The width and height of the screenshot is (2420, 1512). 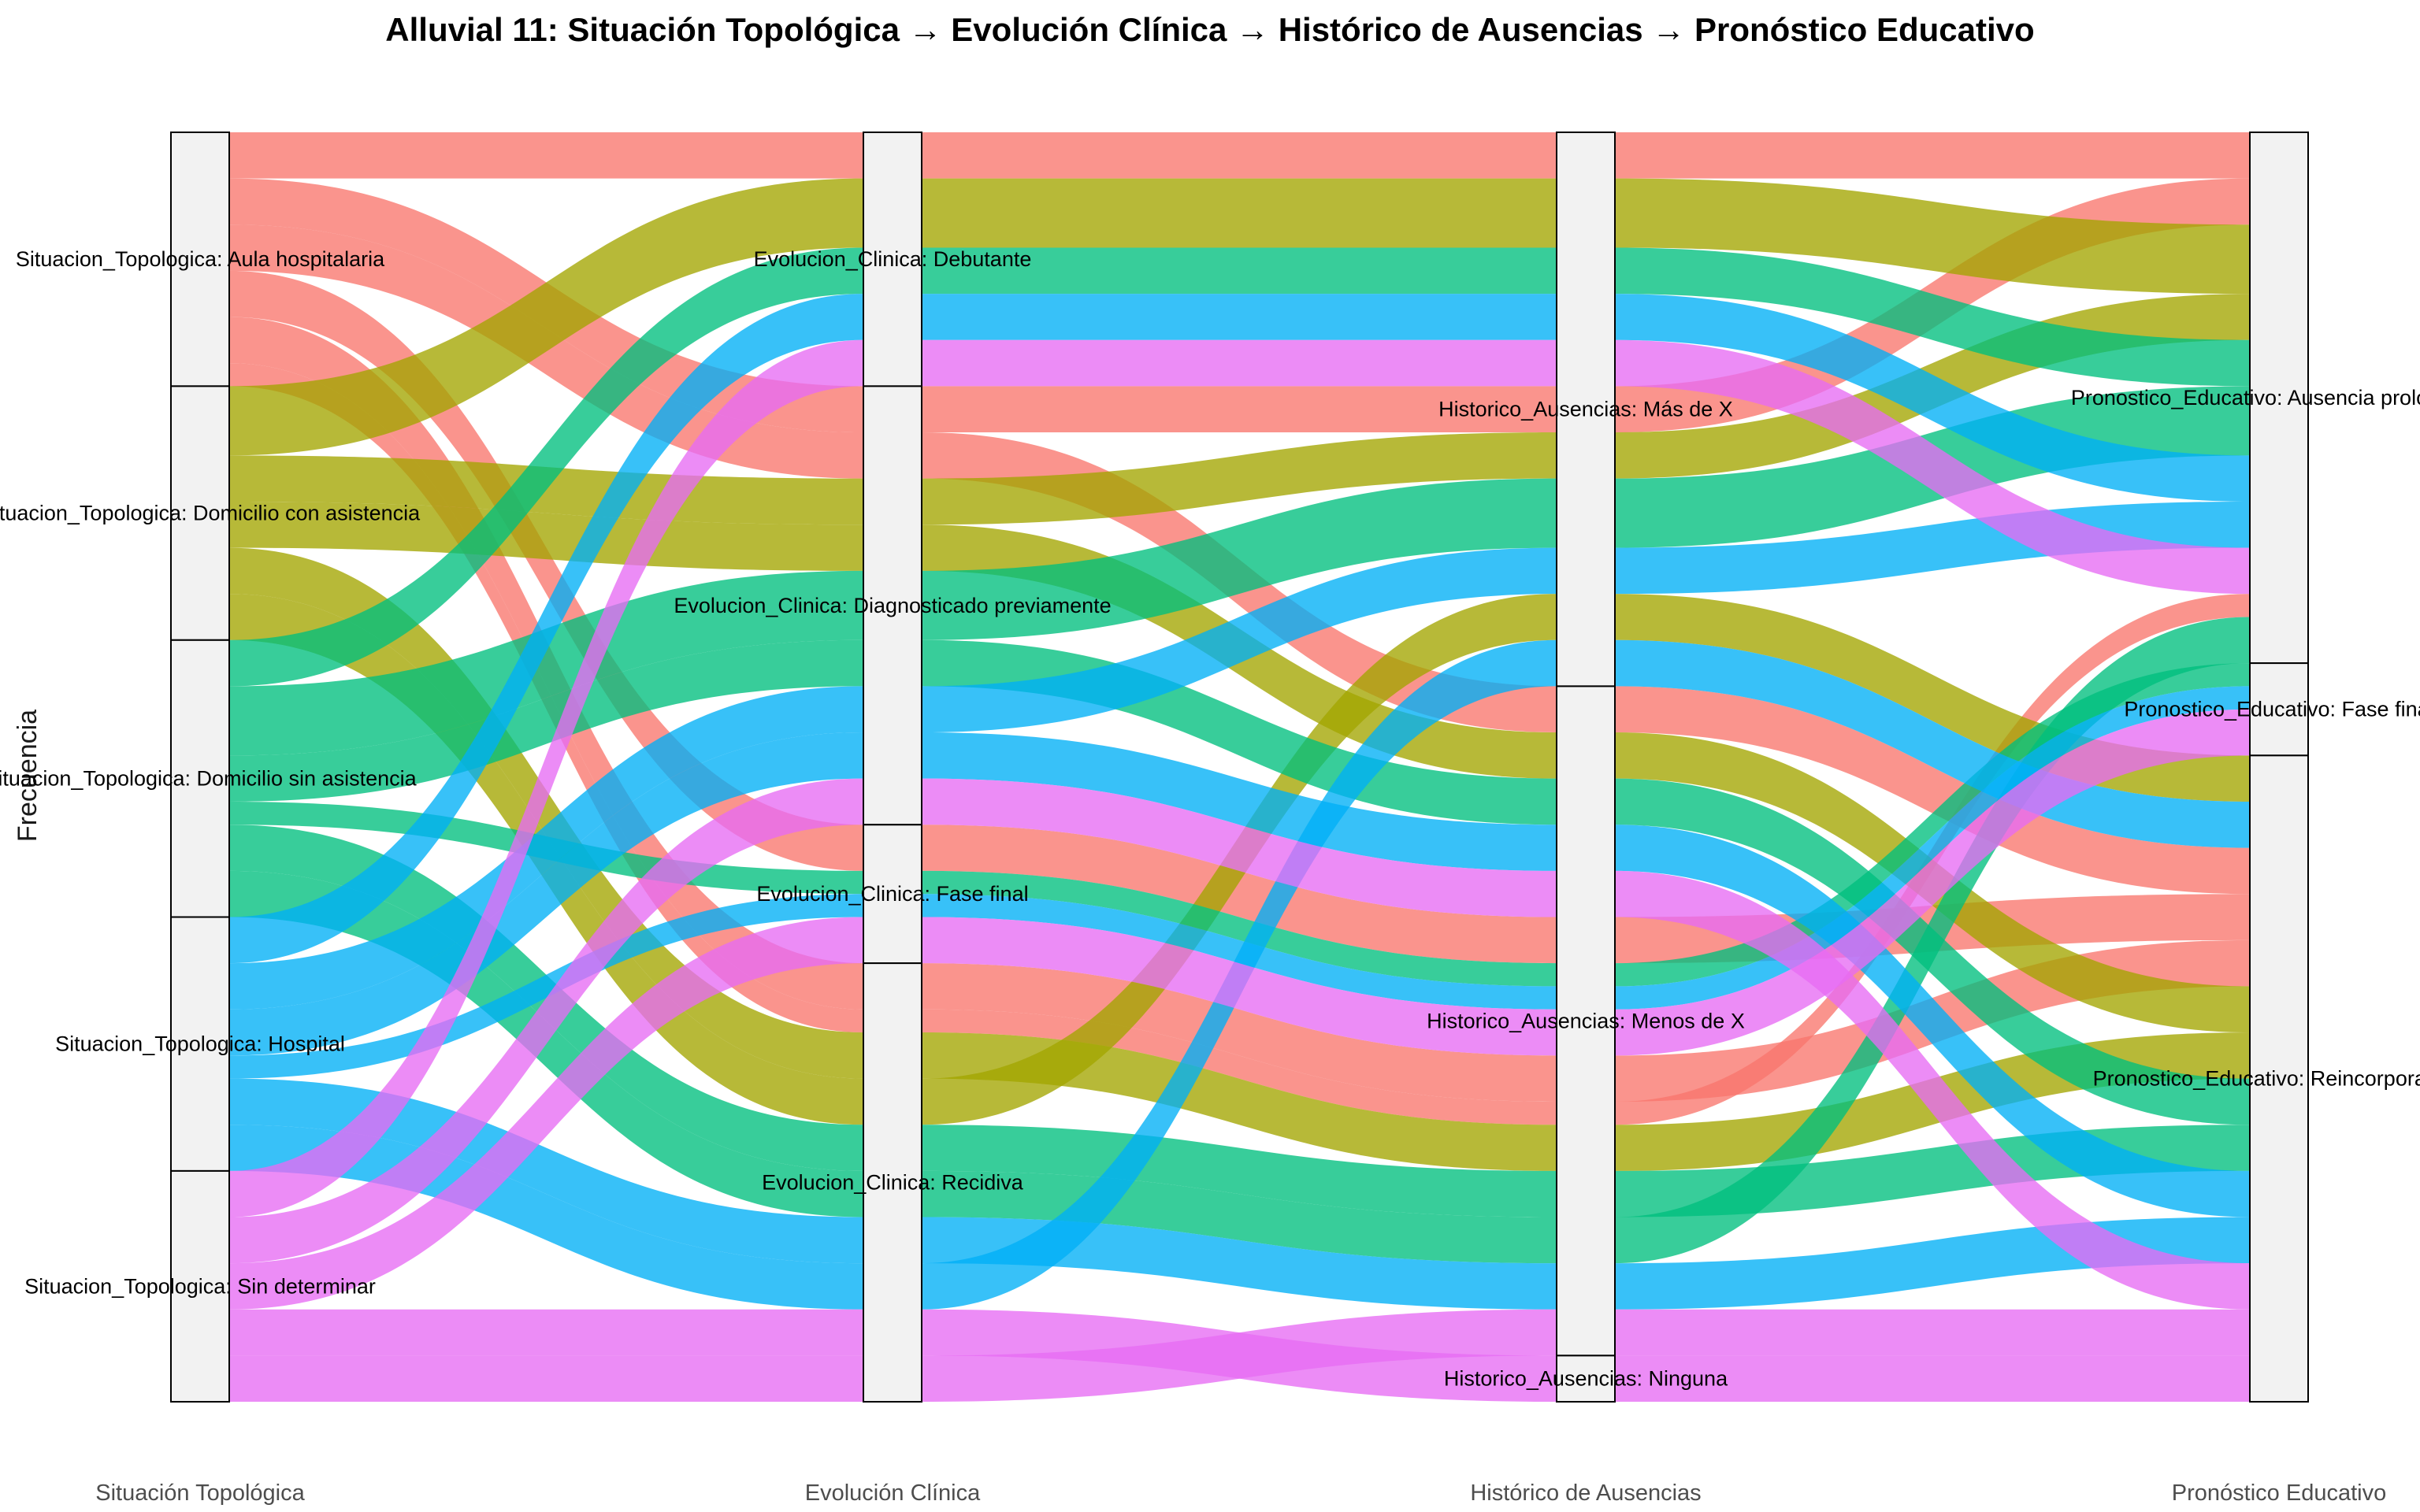 I want to click on stratum-label-1-3: Evolucion_Clinica: Recidiva, so click(x=893, y=1183).